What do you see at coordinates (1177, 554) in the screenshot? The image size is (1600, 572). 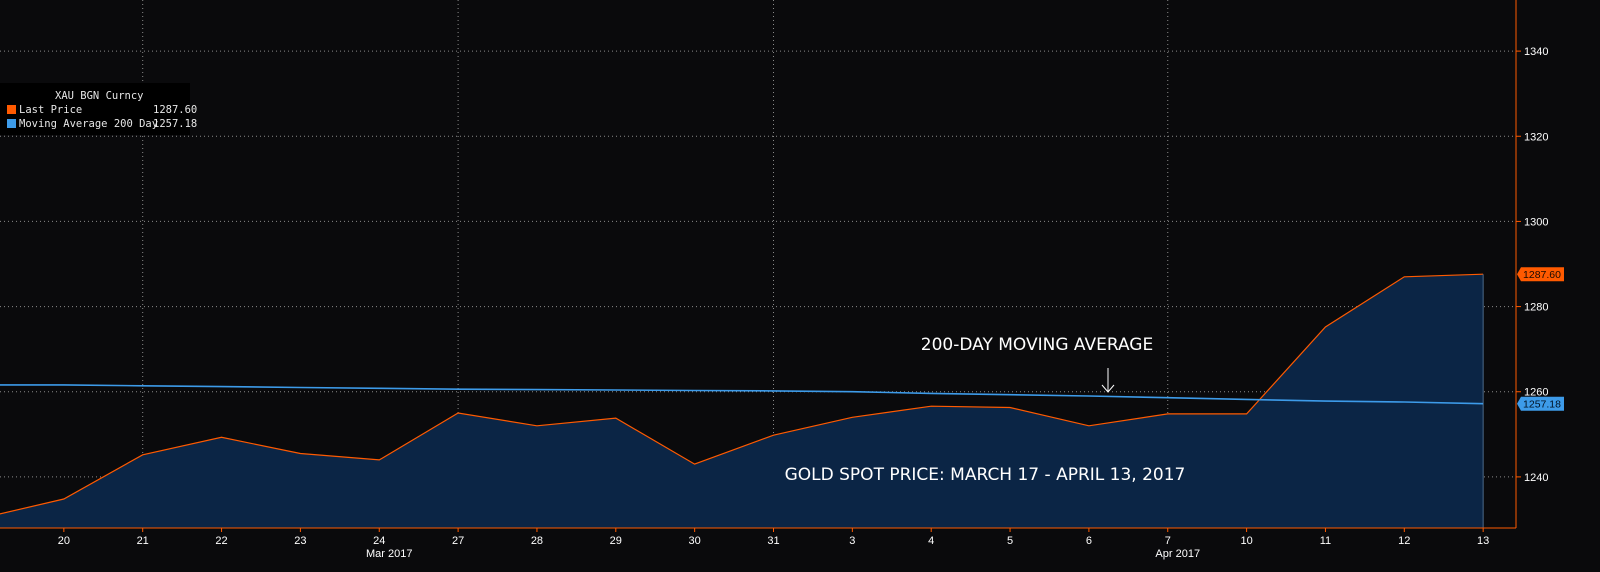 I see `x-month-label: Apr 2017` at bounding box center [1177, 554].